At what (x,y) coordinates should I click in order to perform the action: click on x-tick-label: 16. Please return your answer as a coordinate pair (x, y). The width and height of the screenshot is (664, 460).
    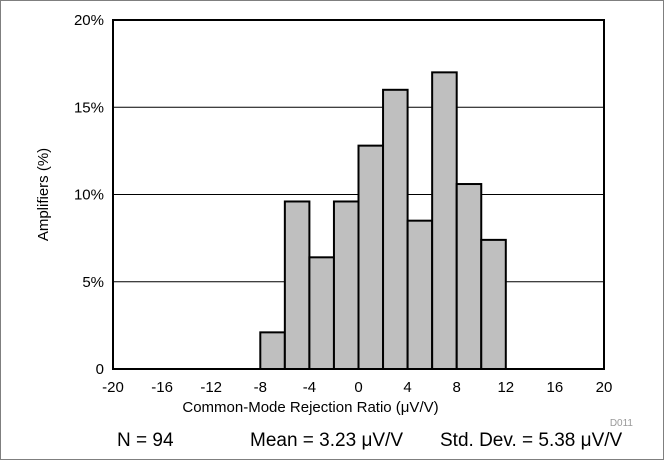
    Looking at the image, I should click on (555, 387).